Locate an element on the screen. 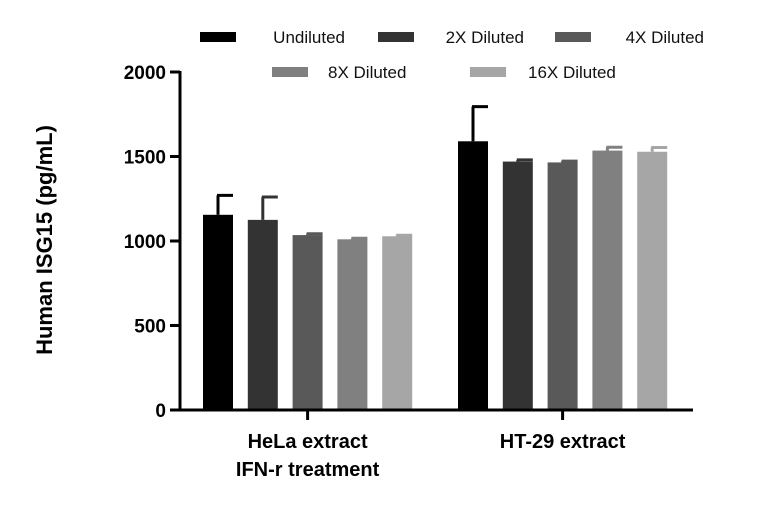  y-tick-label: 1000 is located at coordinates (145, 242).